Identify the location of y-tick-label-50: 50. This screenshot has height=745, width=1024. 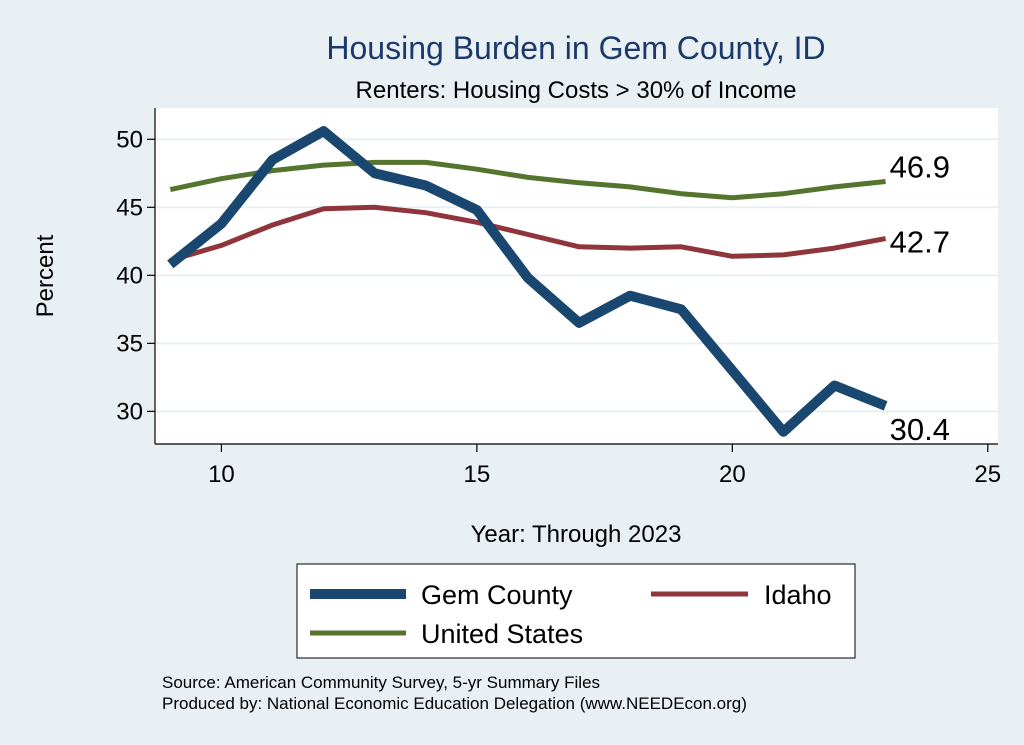
(129, 139).